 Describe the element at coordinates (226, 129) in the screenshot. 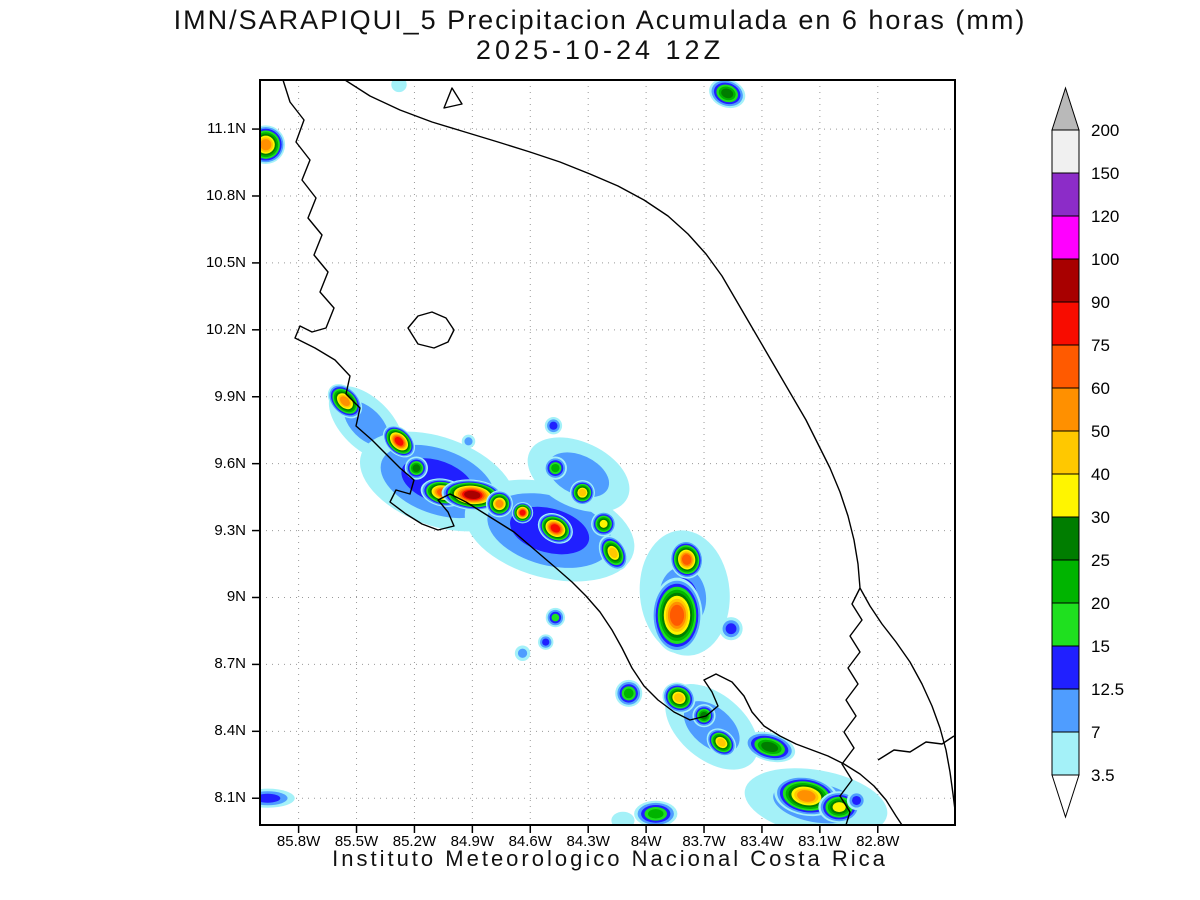

I see `y-tick-label: 11.1N` at that location.